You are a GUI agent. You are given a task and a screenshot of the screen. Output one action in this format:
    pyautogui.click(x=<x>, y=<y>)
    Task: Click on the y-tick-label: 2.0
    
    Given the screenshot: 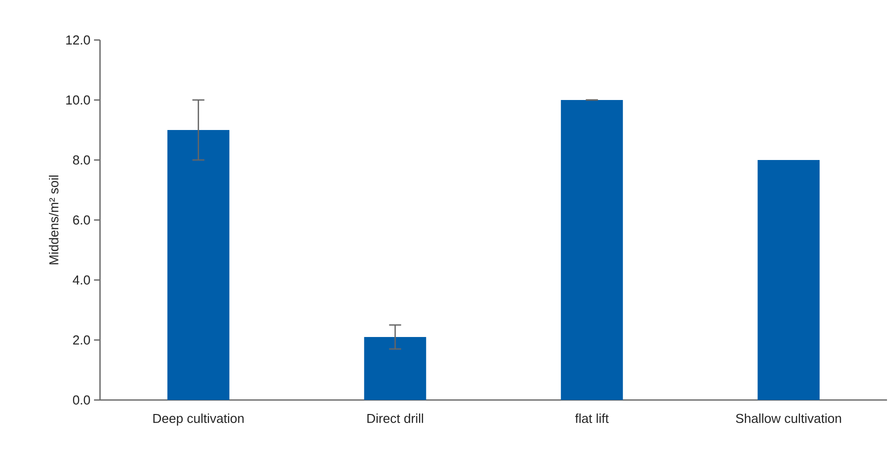 What is the action you would take?
    pyautogui.click(x=81, y=340)
    